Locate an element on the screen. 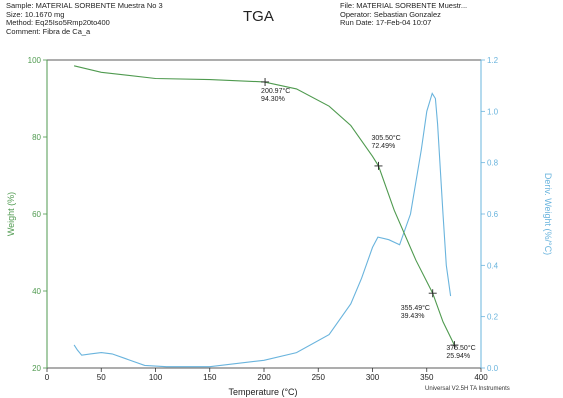 This screenshot has height=398, width=563. x-tick-label: 50 is located at coordinates (101, 377).